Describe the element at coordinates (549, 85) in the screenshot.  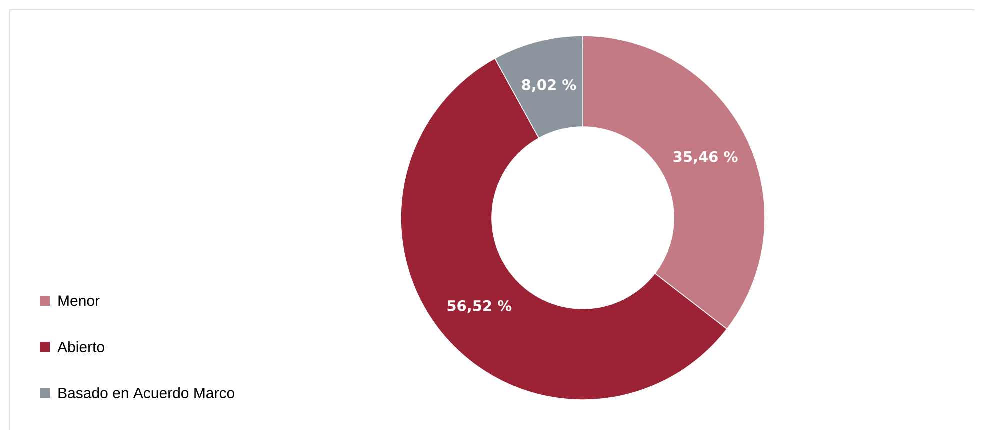
I see `data-label: 8,02 %` at that location.